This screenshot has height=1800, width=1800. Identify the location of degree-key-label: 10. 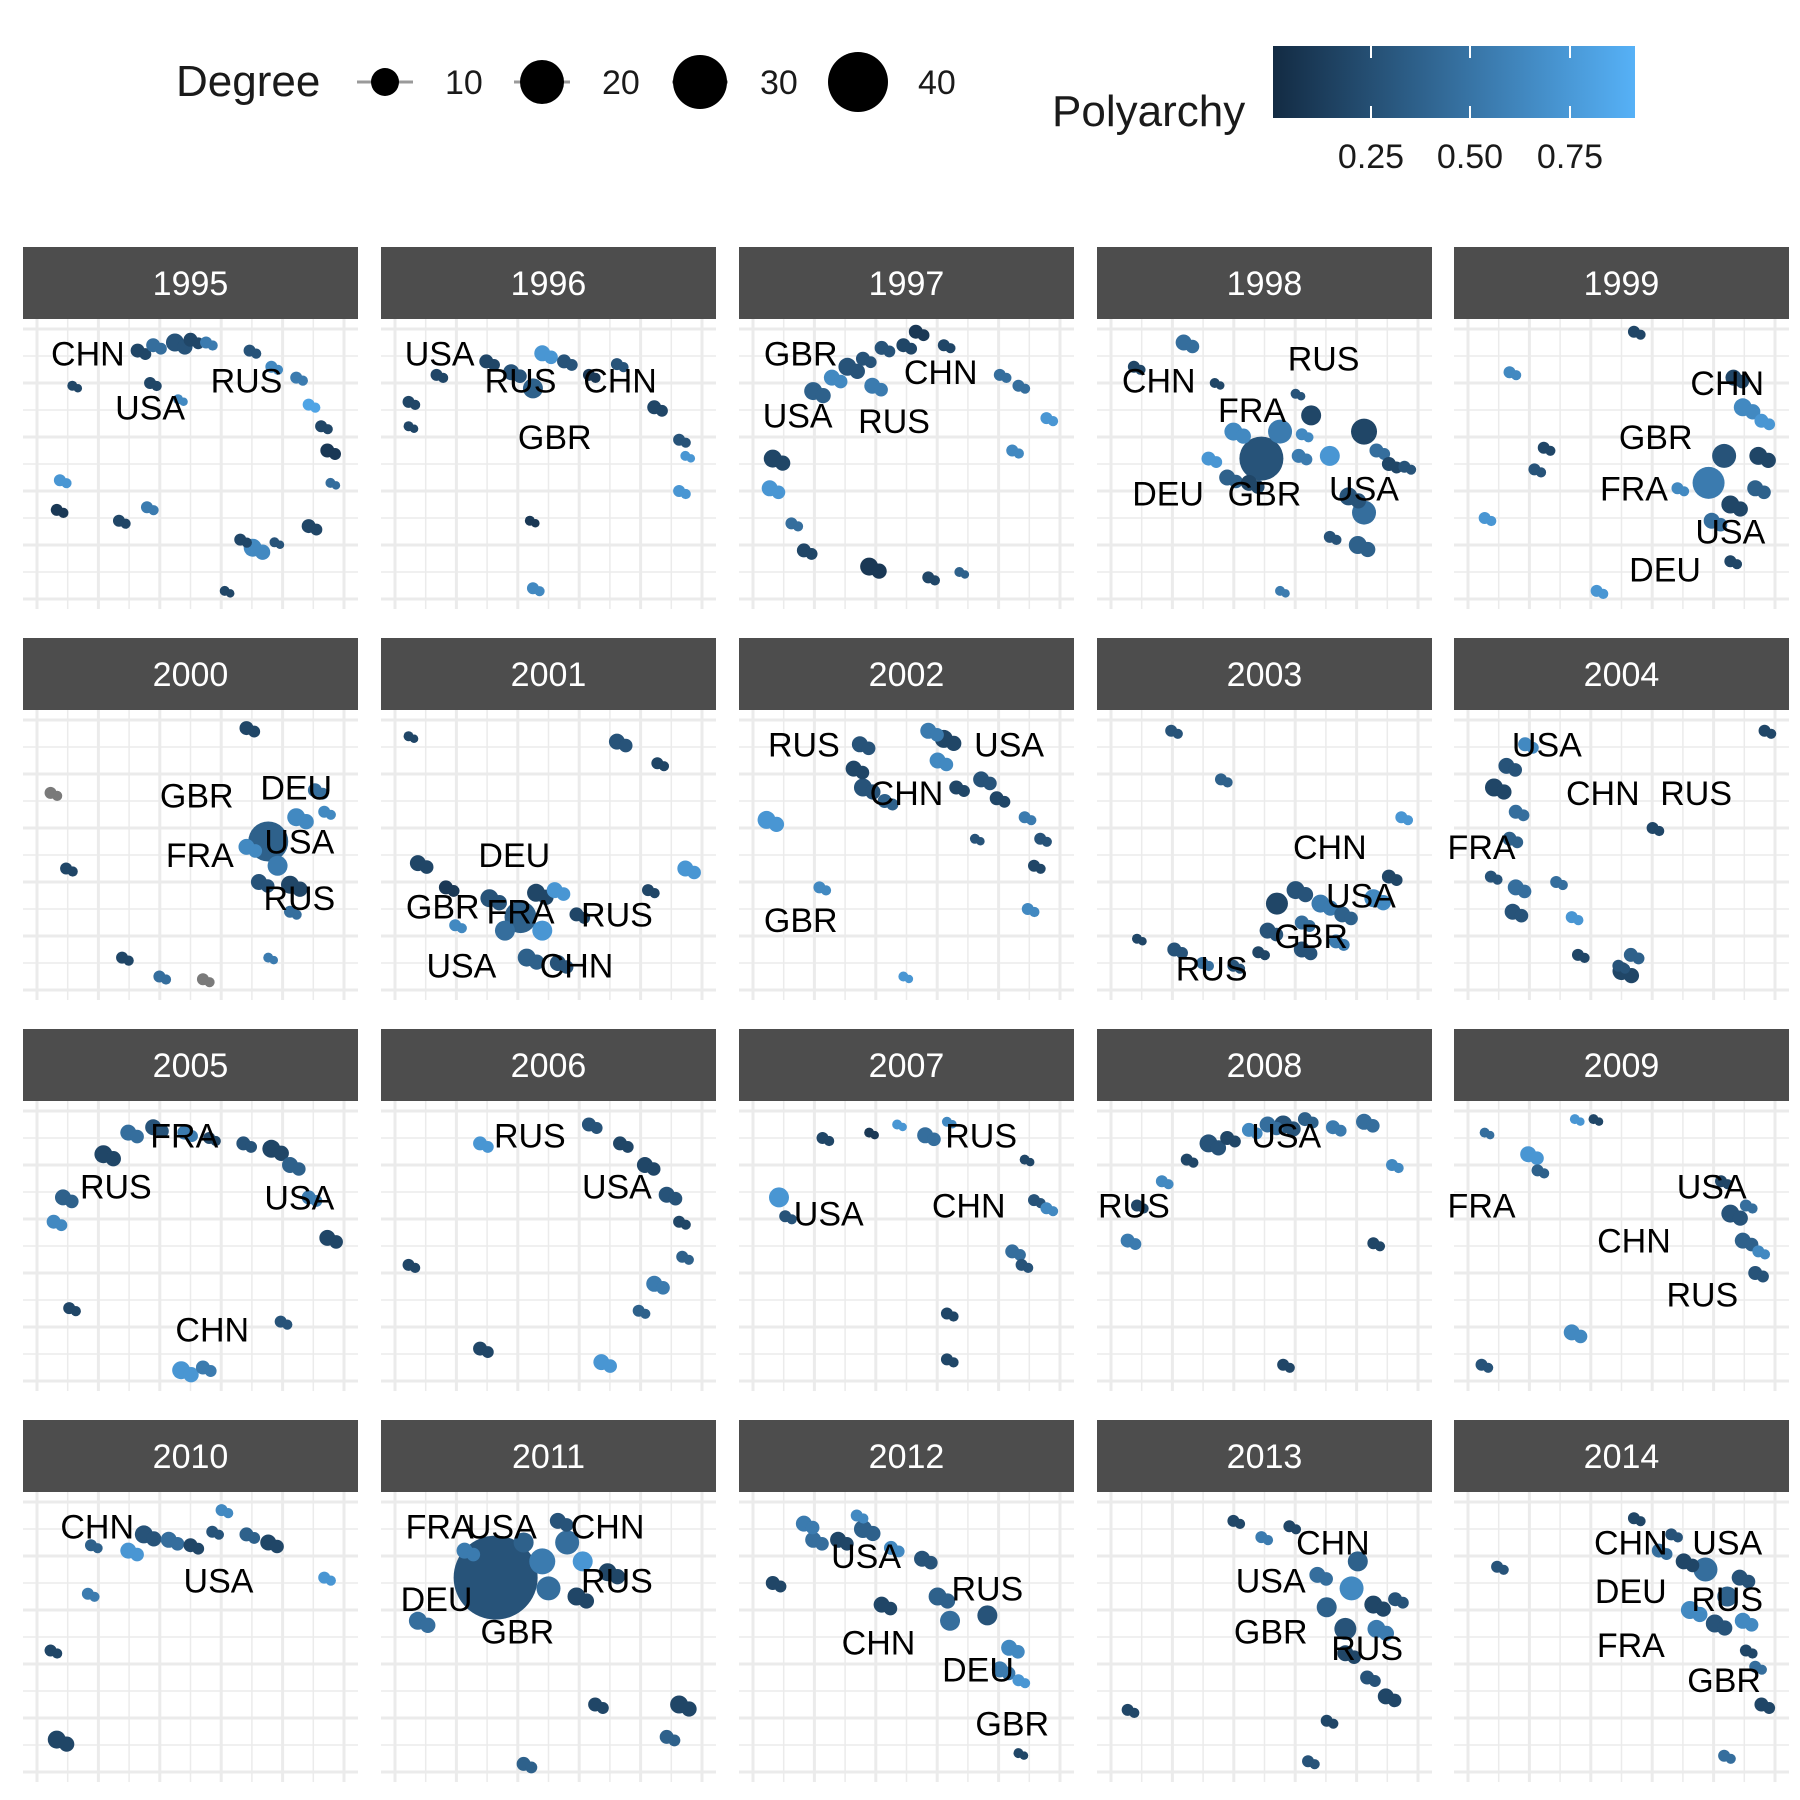
(464, 83).